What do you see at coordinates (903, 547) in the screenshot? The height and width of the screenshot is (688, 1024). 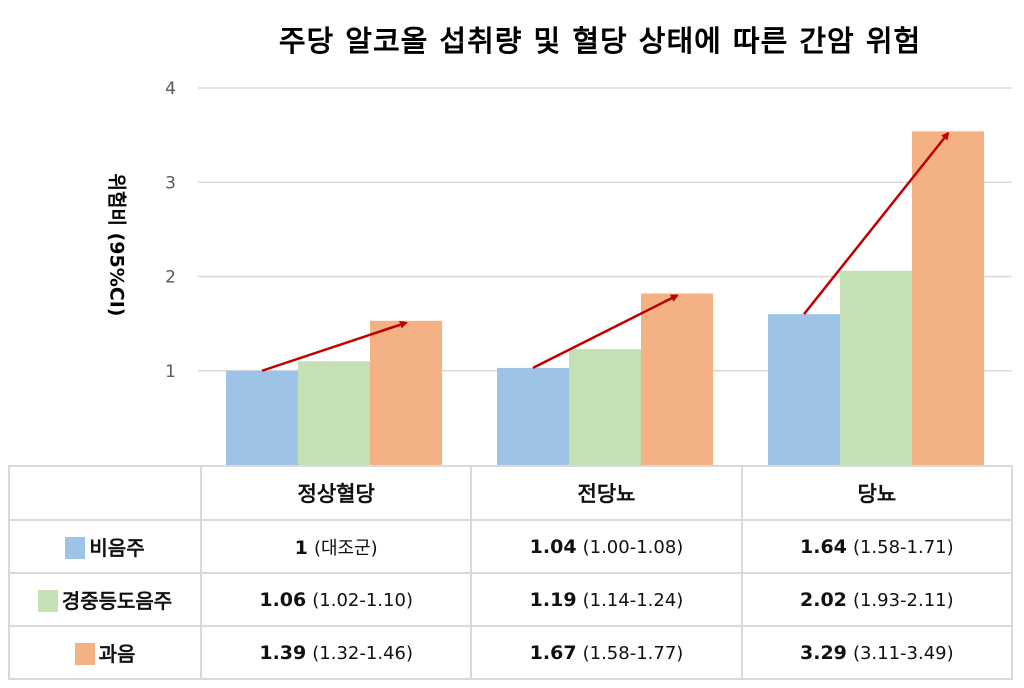 I see `confidence-interval: (1.58-1.71)` at bounding box center [903, 547].